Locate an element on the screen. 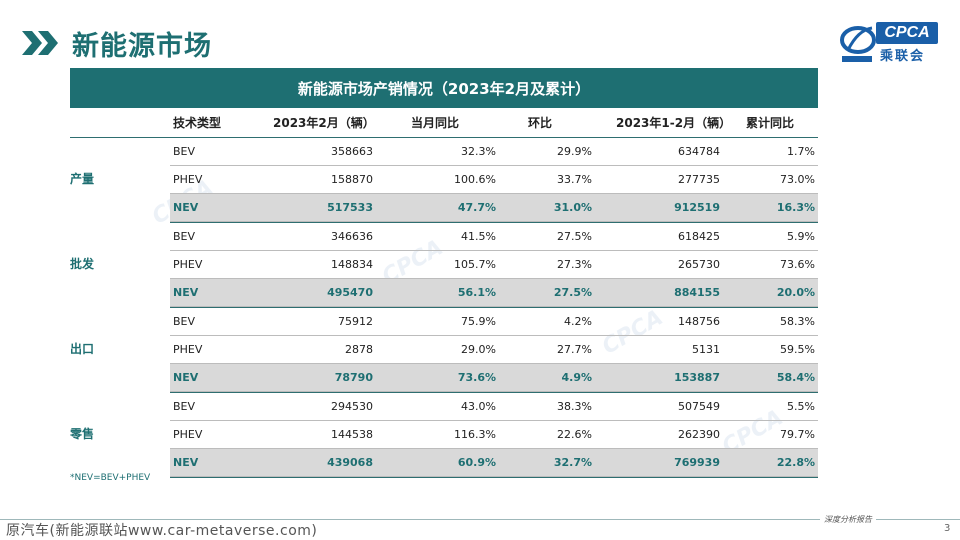 Image resolution: width=960 pixels, height=540 pixels. cell-yoy: 43.0% is located at coordinates (478, 406).